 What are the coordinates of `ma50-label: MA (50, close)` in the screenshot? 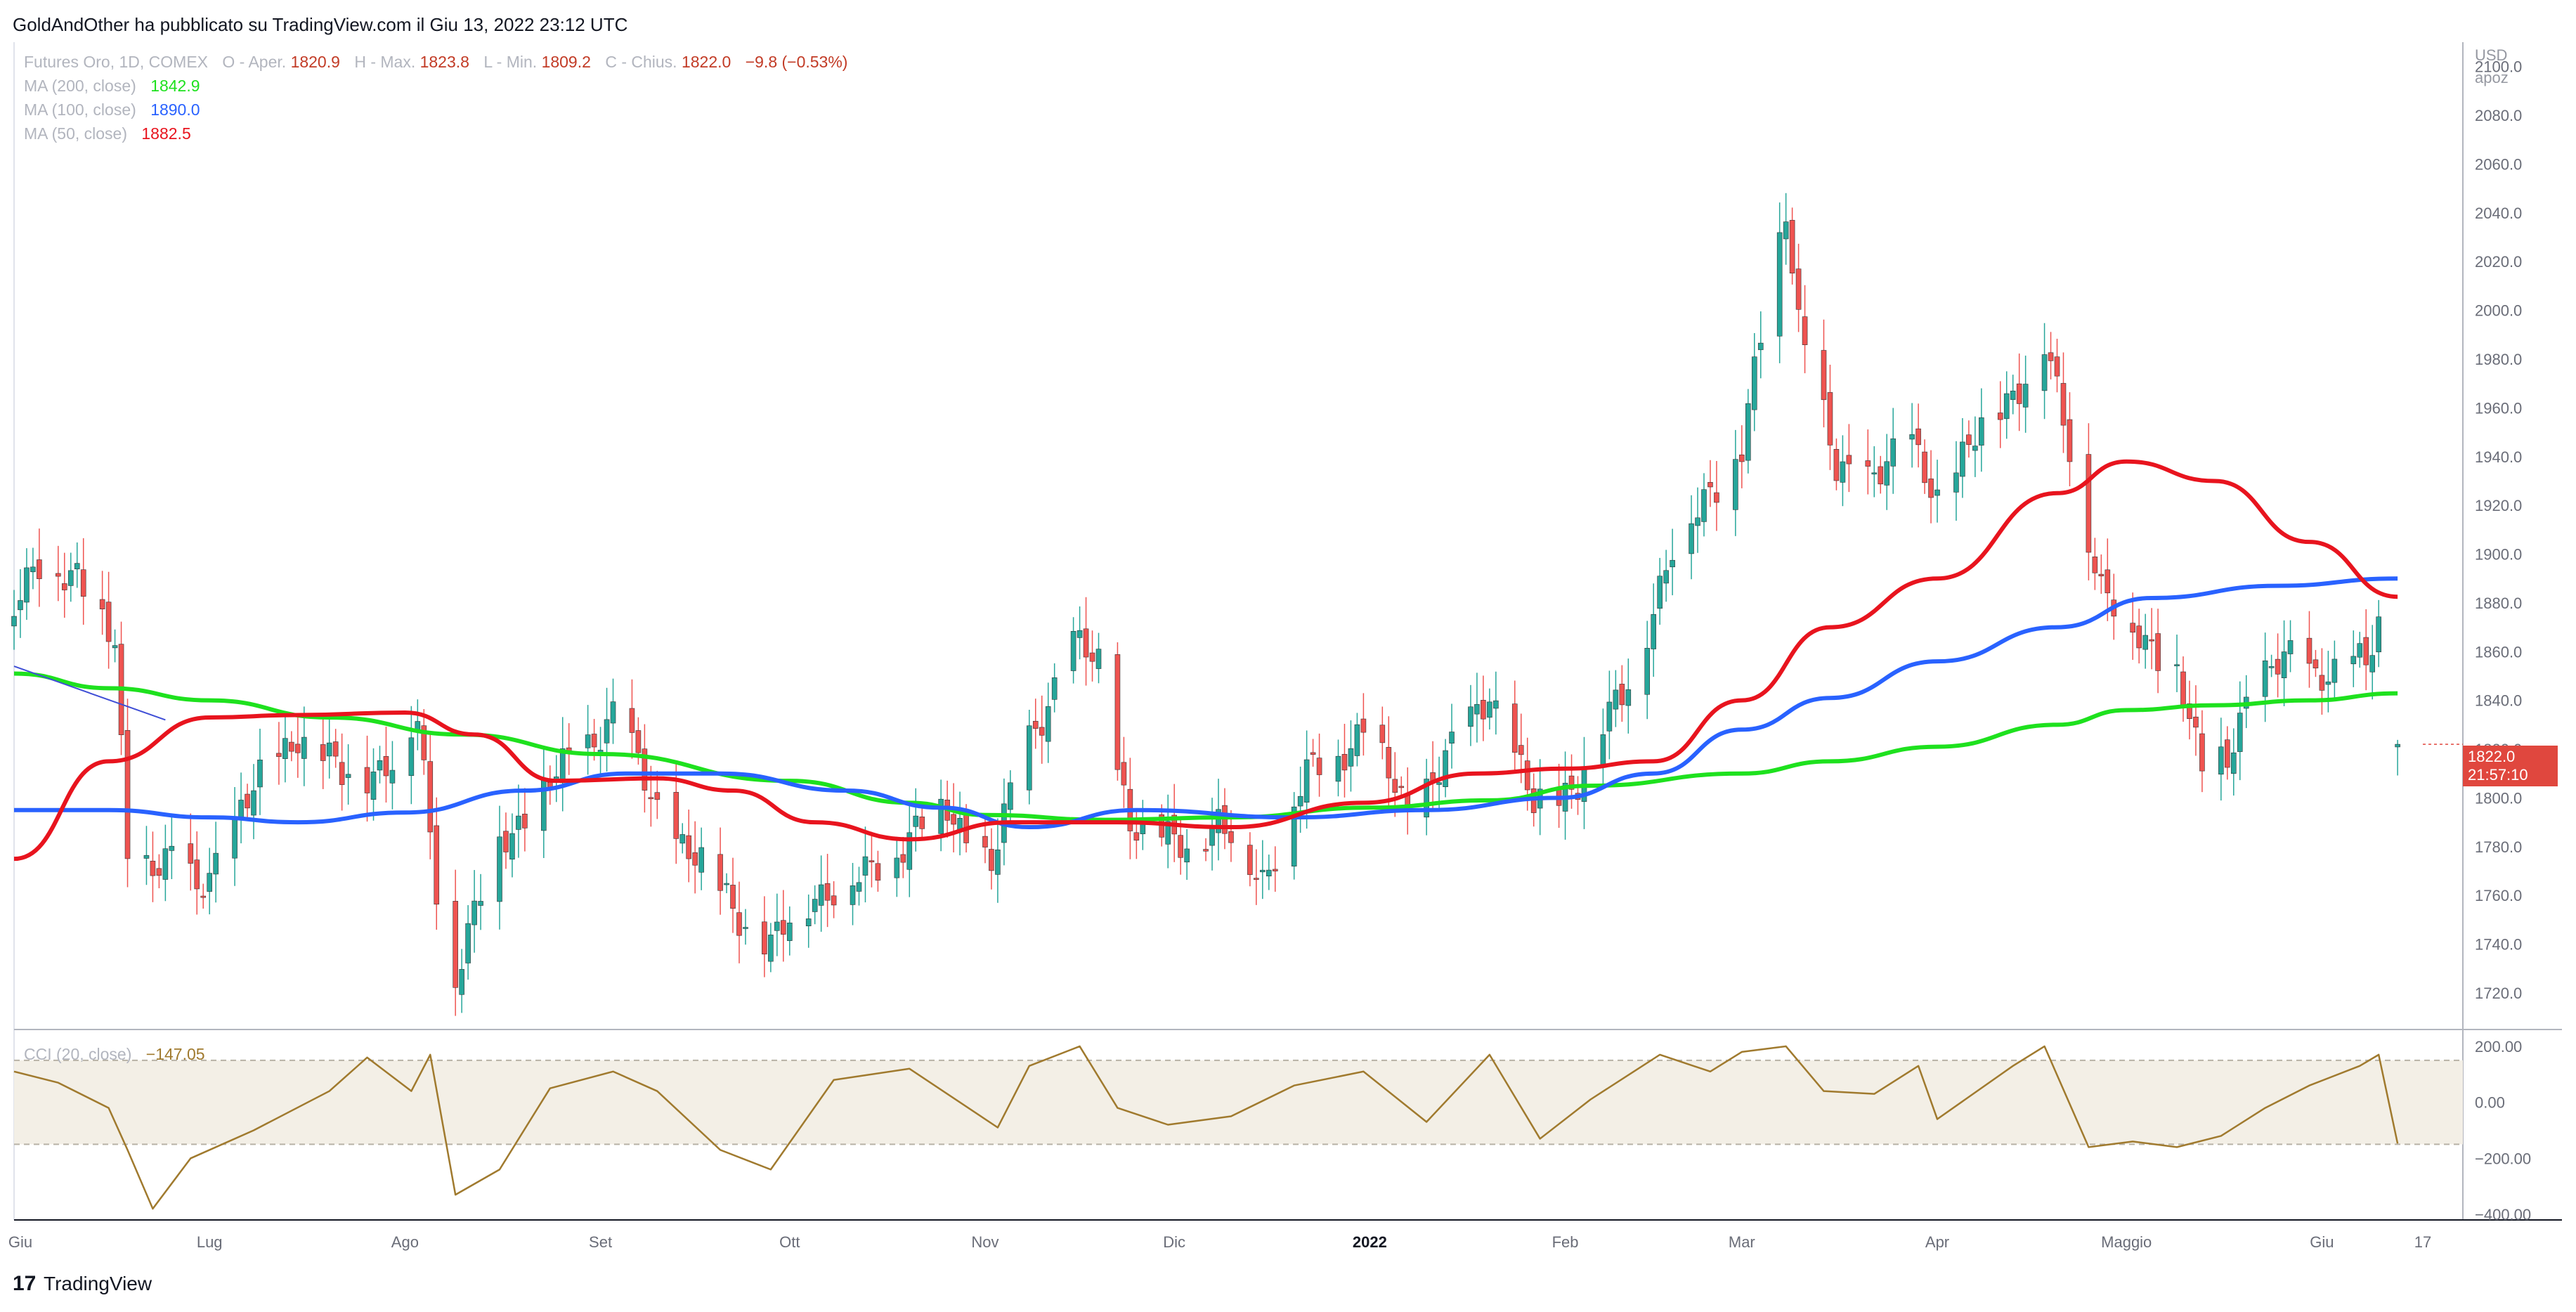 It's located at (75, 134).